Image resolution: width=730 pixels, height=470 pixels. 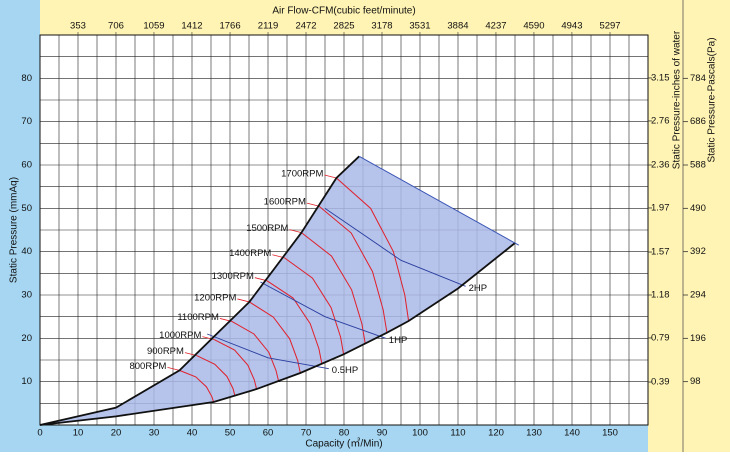 What do you see at coordinates (154, 433) in the screenshot?
I see `x-tick-label: 30` at bounding box center [154, 433].